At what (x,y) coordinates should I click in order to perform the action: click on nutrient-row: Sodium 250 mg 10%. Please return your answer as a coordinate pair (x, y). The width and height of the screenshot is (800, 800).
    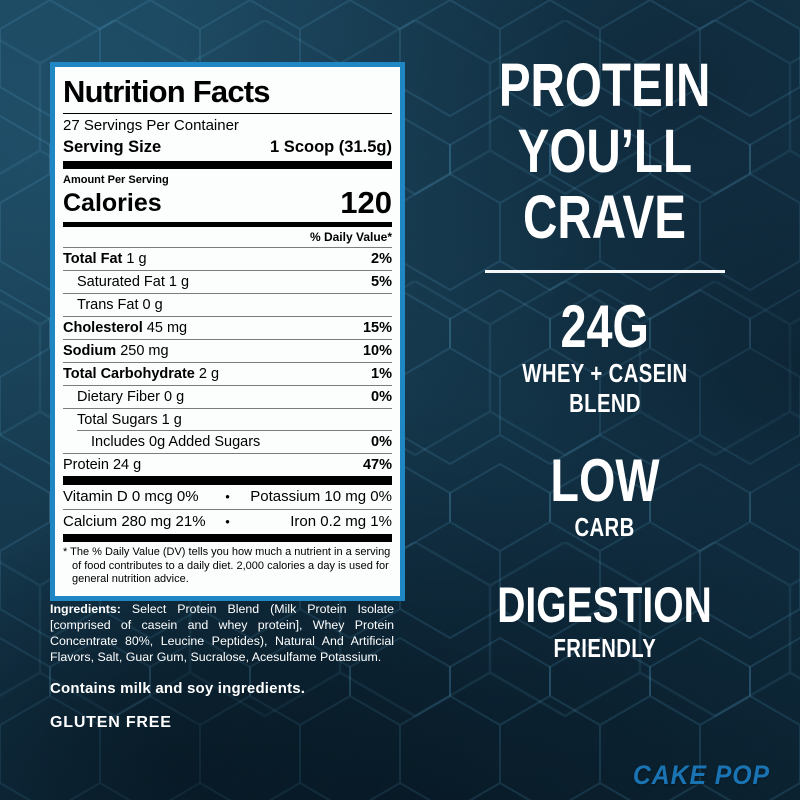
    Looking at the image, I should click on (227, 350).